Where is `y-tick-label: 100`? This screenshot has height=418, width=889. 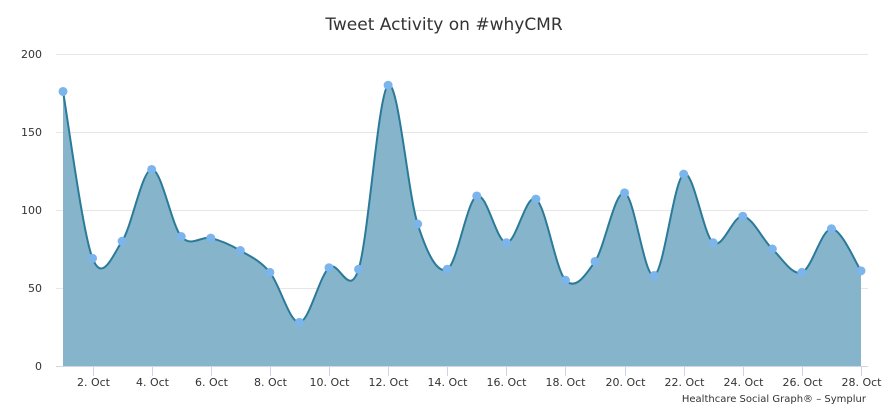
y-tick-label: 100 is located at coordinates (31, 210).